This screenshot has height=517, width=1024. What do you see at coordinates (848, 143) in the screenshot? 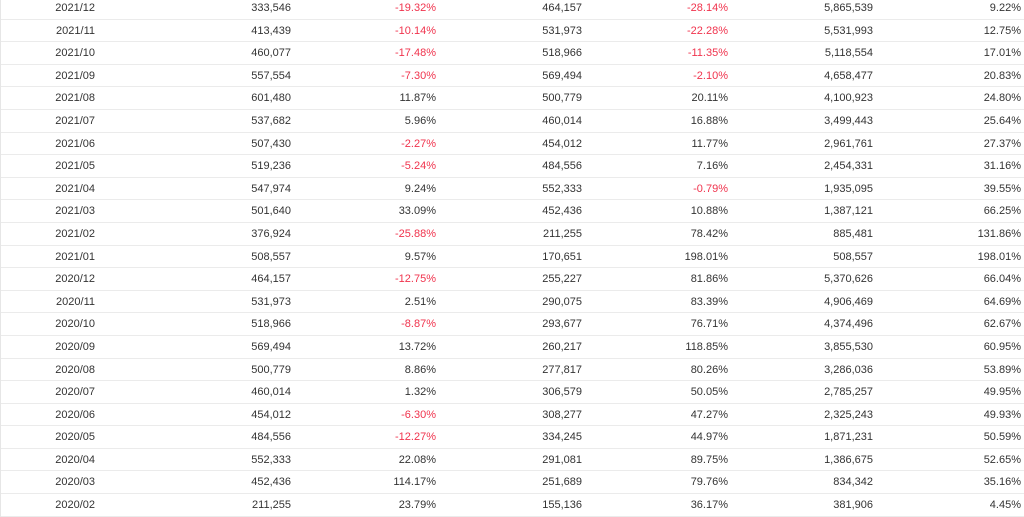
I see `value-cell-3: 2,961,761` at bounding box center [848, 143].